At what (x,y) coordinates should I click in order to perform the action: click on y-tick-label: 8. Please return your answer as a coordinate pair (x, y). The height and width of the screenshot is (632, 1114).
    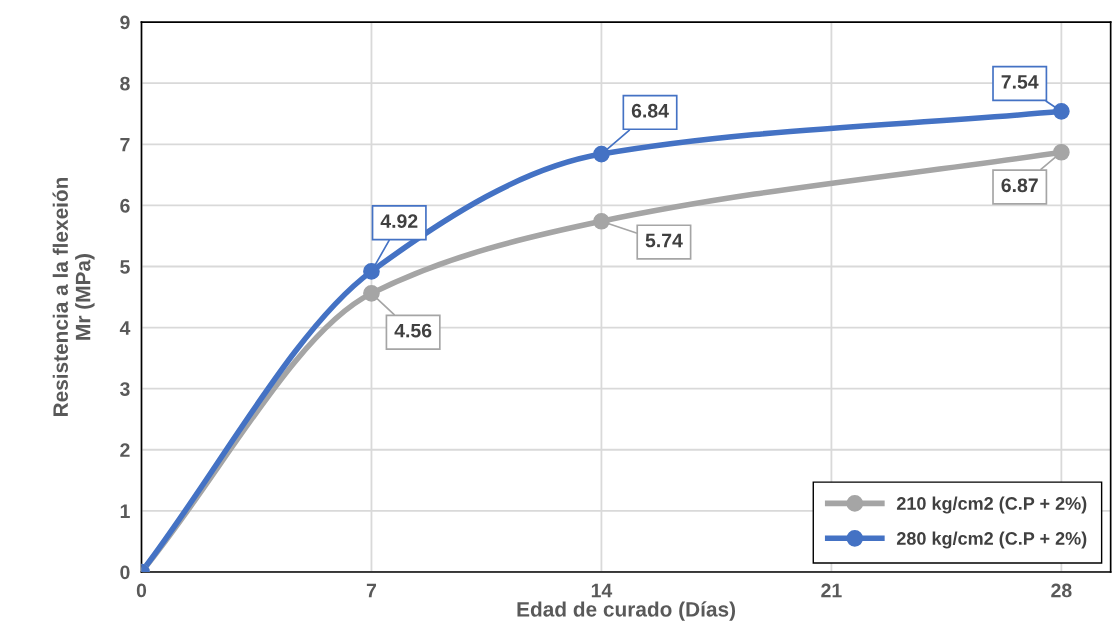
    Looking at the image, I should click on (125, 83).